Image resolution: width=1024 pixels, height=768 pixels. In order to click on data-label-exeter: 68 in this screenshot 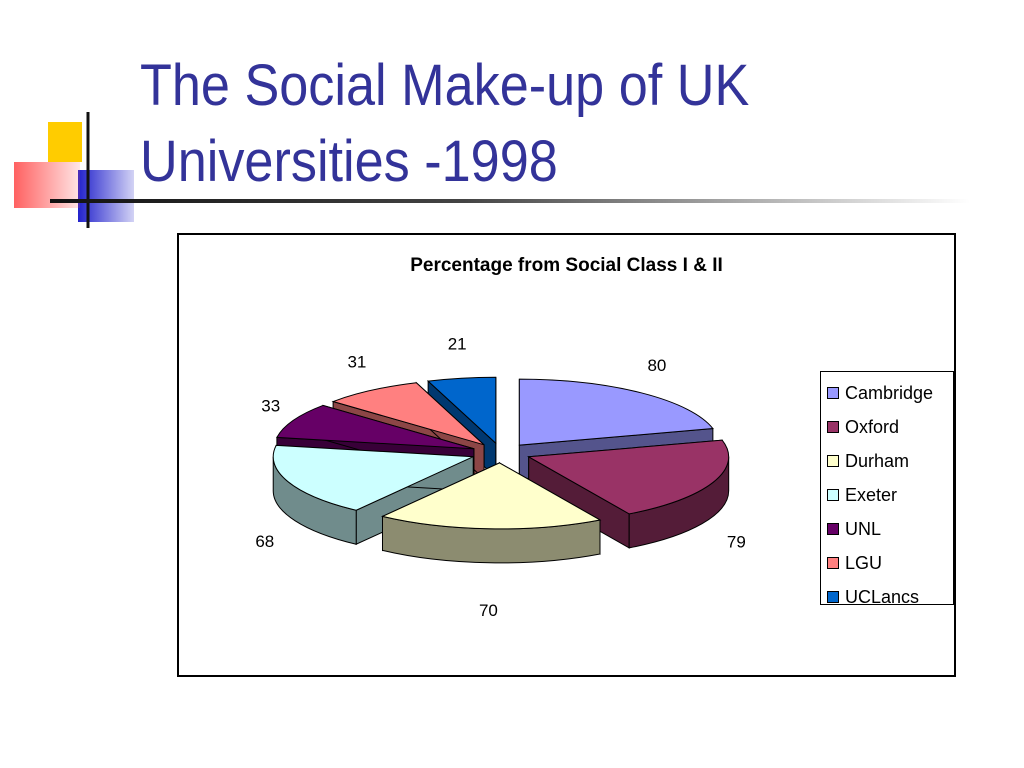, I will do `click(264, 541)`.